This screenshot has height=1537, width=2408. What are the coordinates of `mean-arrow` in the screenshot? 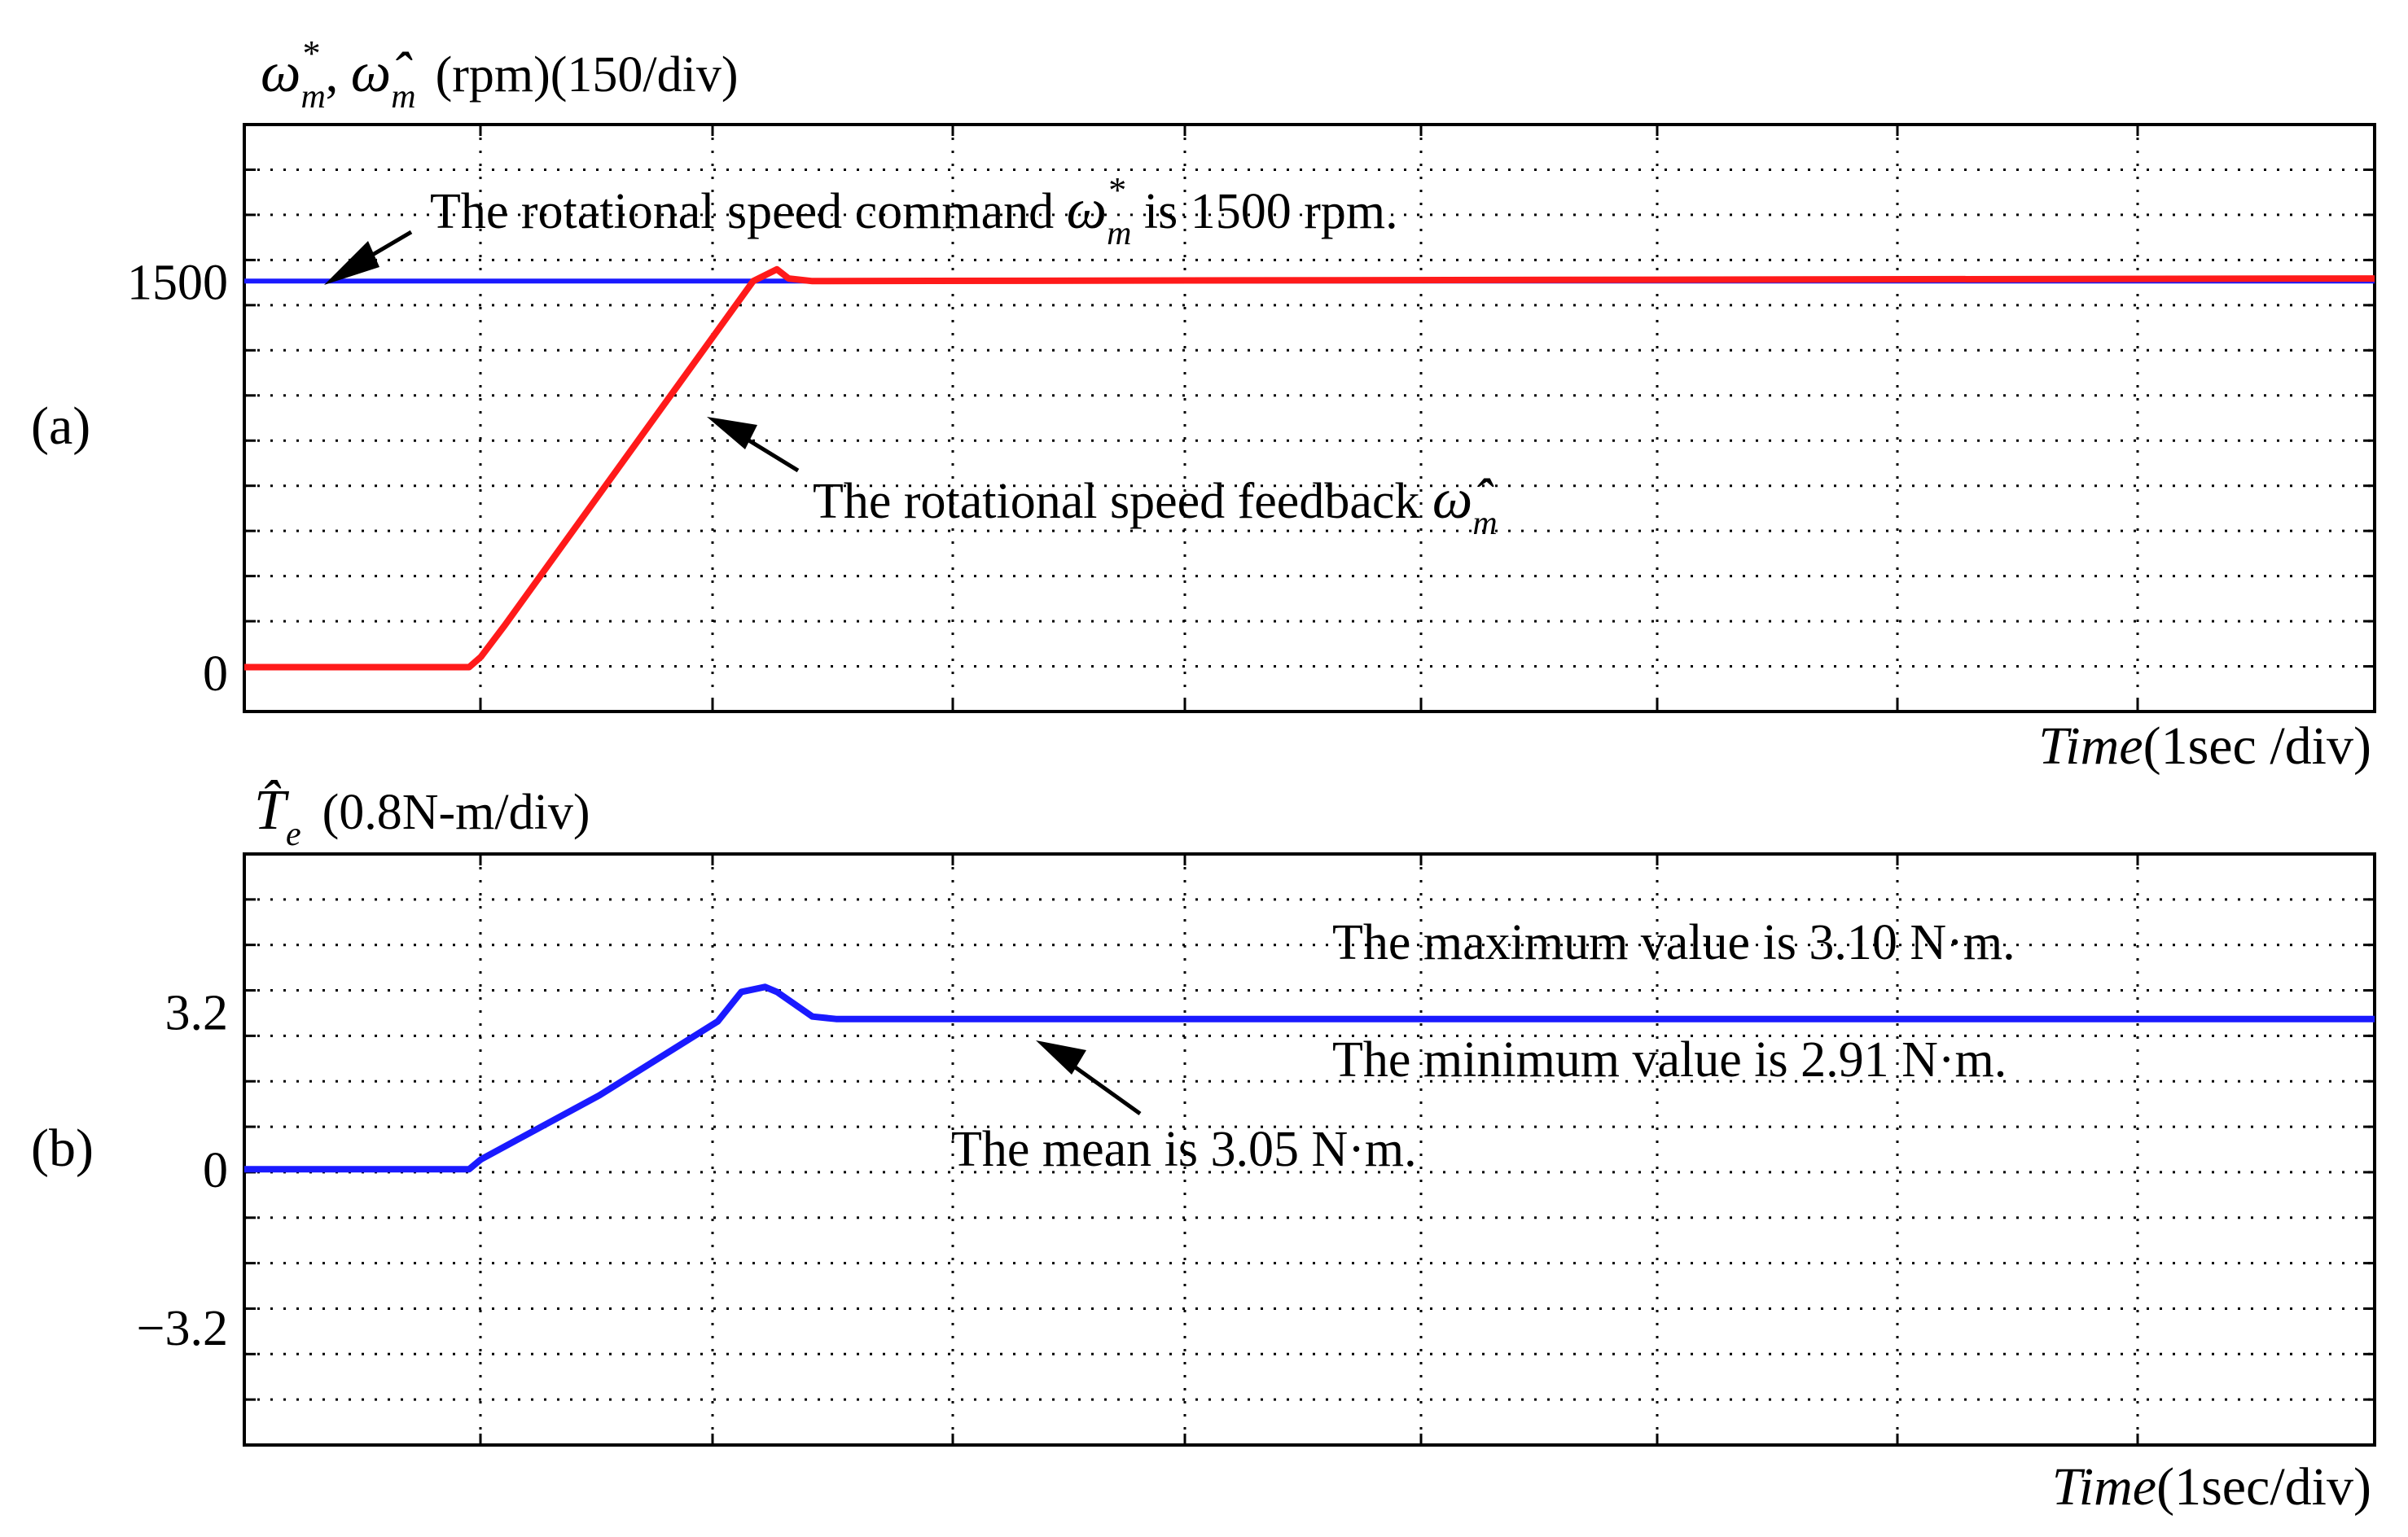 It's located at (1089, 1078).